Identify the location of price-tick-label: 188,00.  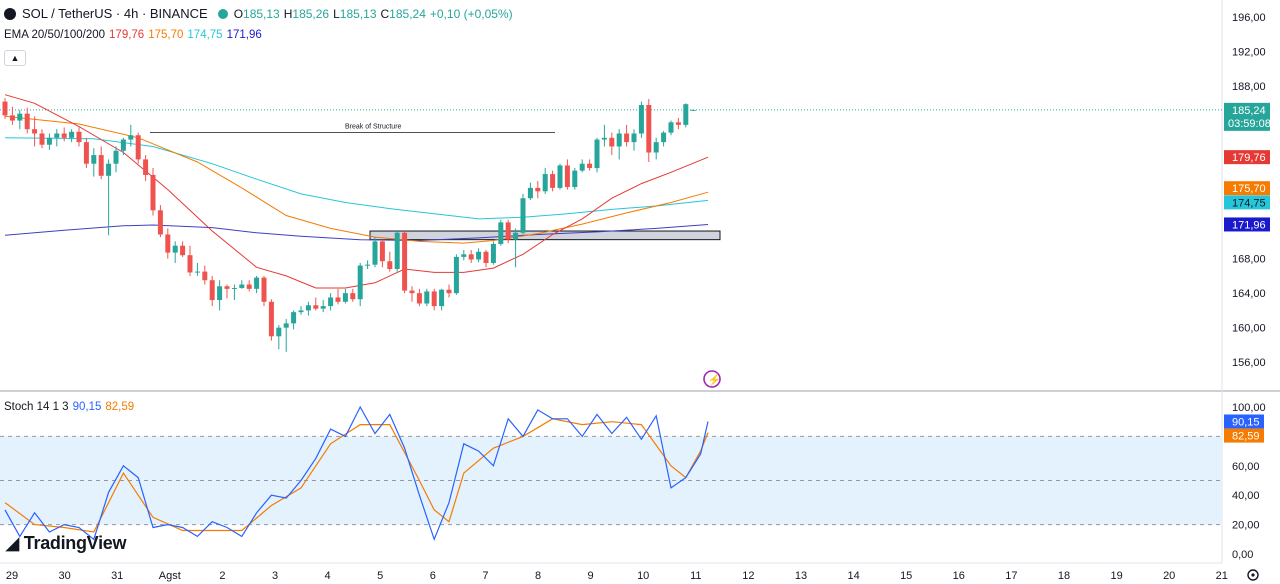
(1249, 87).